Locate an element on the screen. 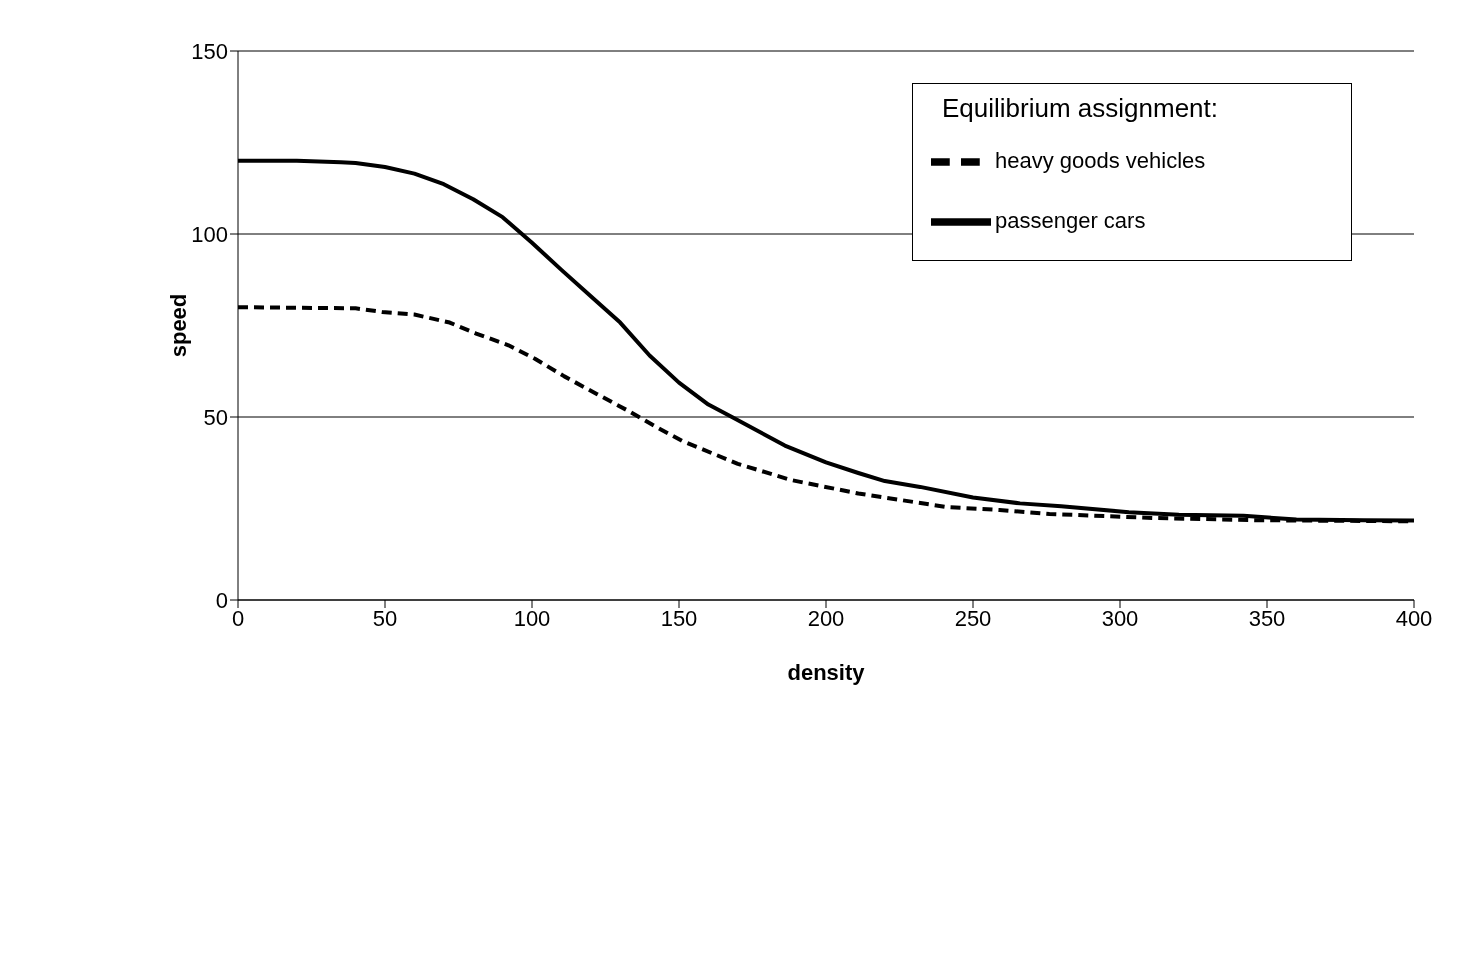 Image resolution: width=1474 pixels, height=969 pixels. legend-label: passenger cars is located at coordinates (1070, 220).